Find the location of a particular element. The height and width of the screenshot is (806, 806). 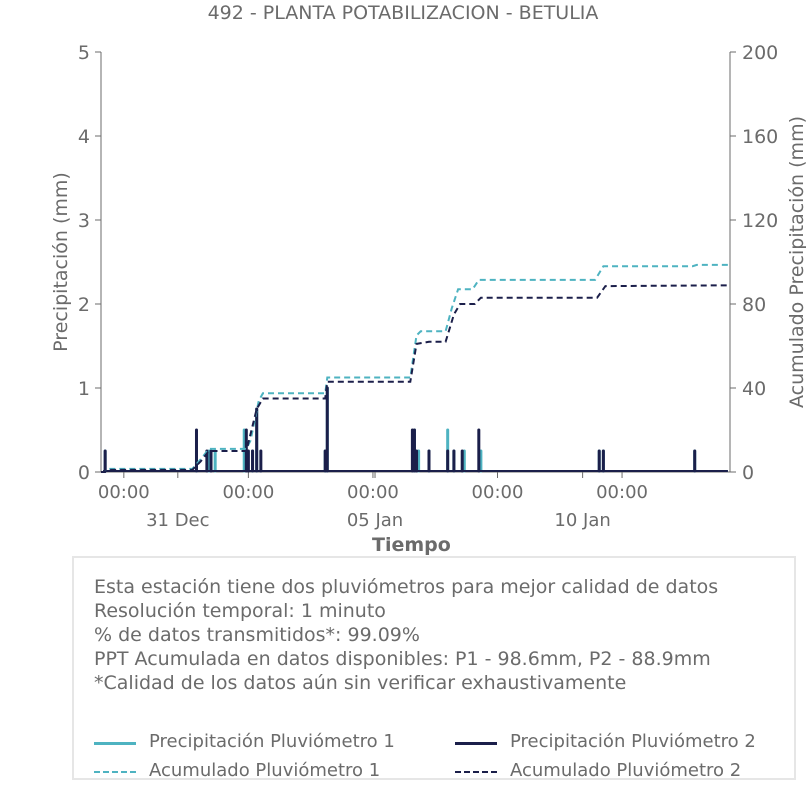

legend-swatch-precip-p1 is located at coordinates (115, 743).